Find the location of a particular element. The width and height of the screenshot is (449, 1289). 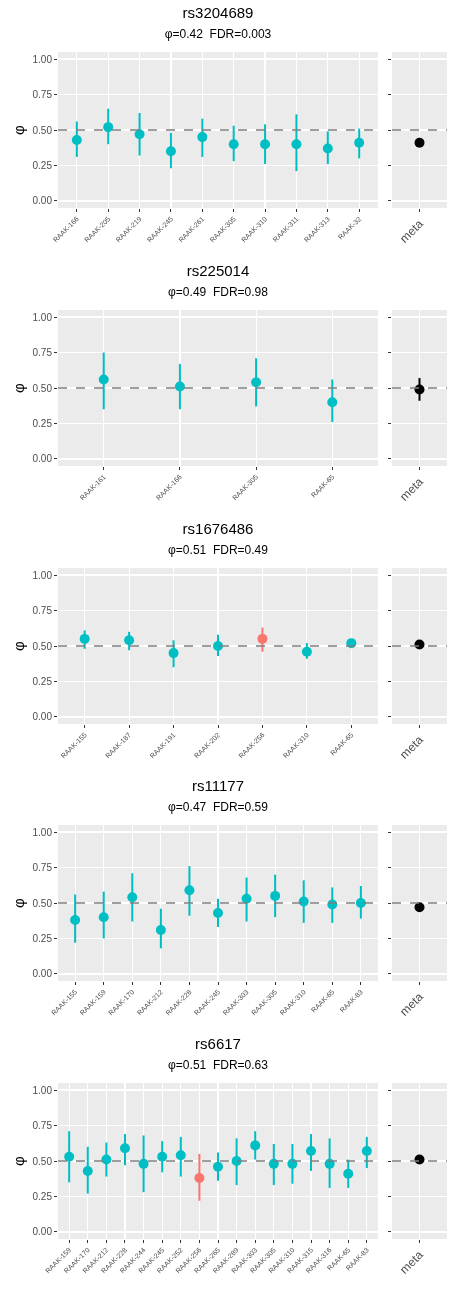

chart-subtitle: φ=0.51 FDR=0.49 is located at coordinates (218, 549).